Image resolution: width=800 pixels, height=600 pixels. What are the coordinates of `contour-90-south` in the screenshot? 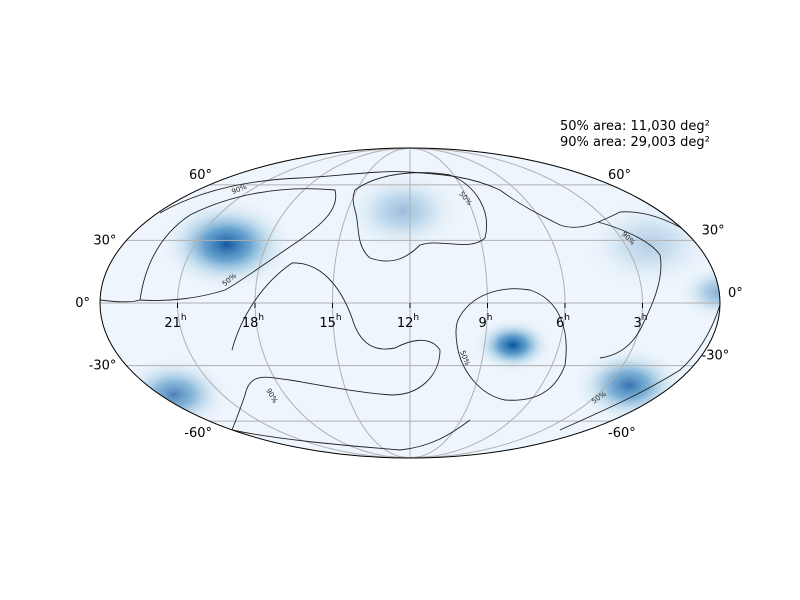 It's located at (351, 435).